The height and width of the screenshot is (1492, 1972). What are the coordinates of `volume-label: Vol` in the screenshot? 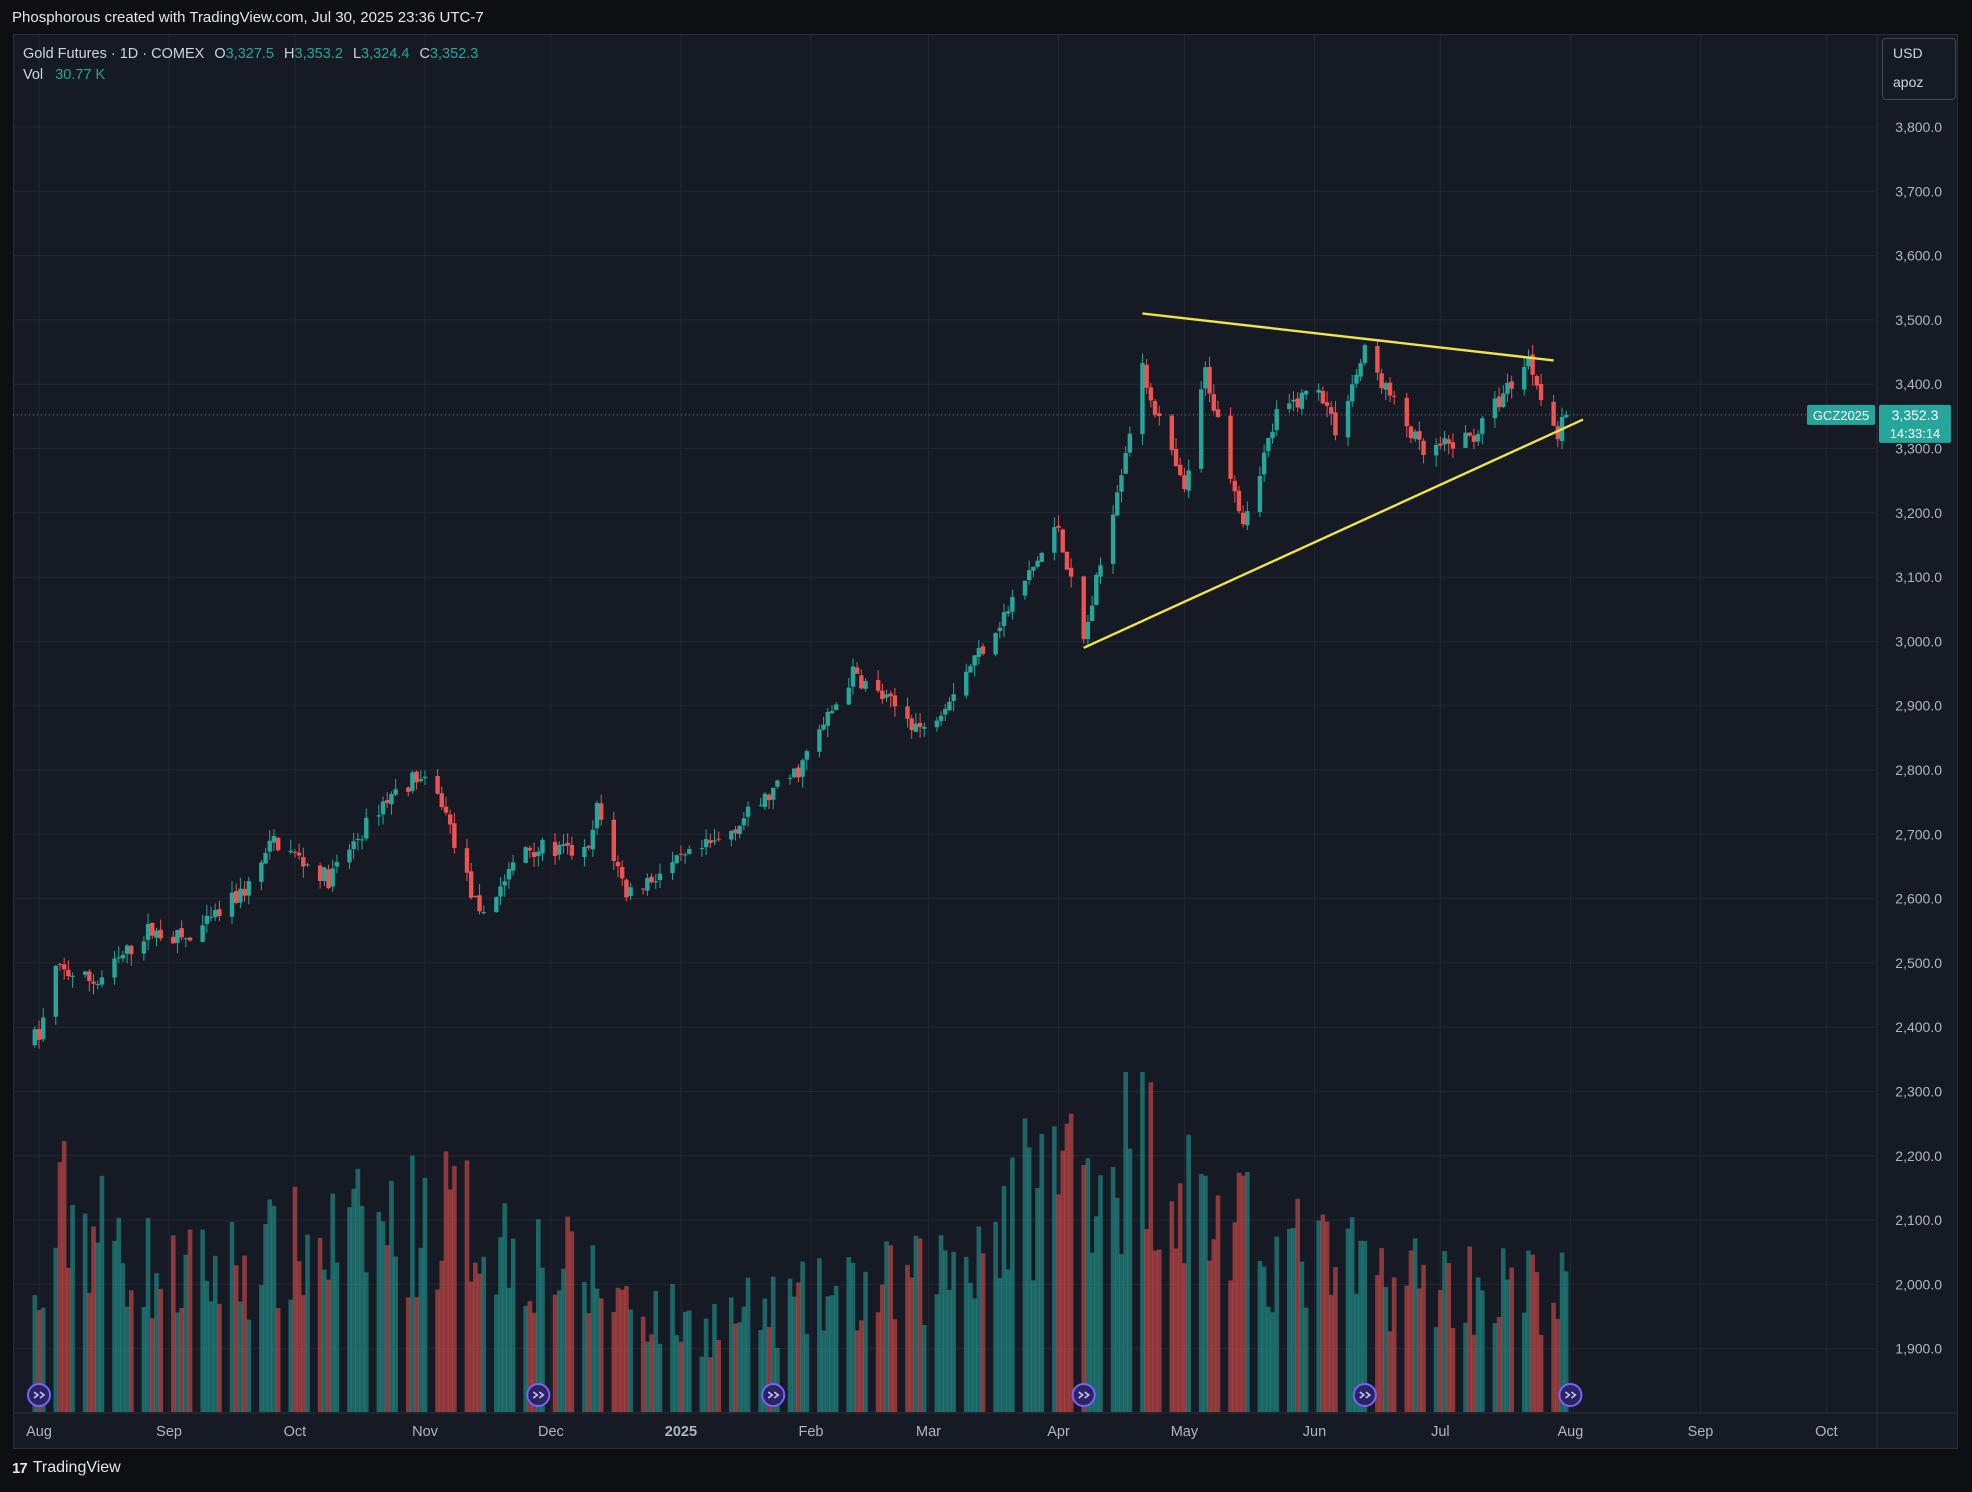 It's located at (33, 75).